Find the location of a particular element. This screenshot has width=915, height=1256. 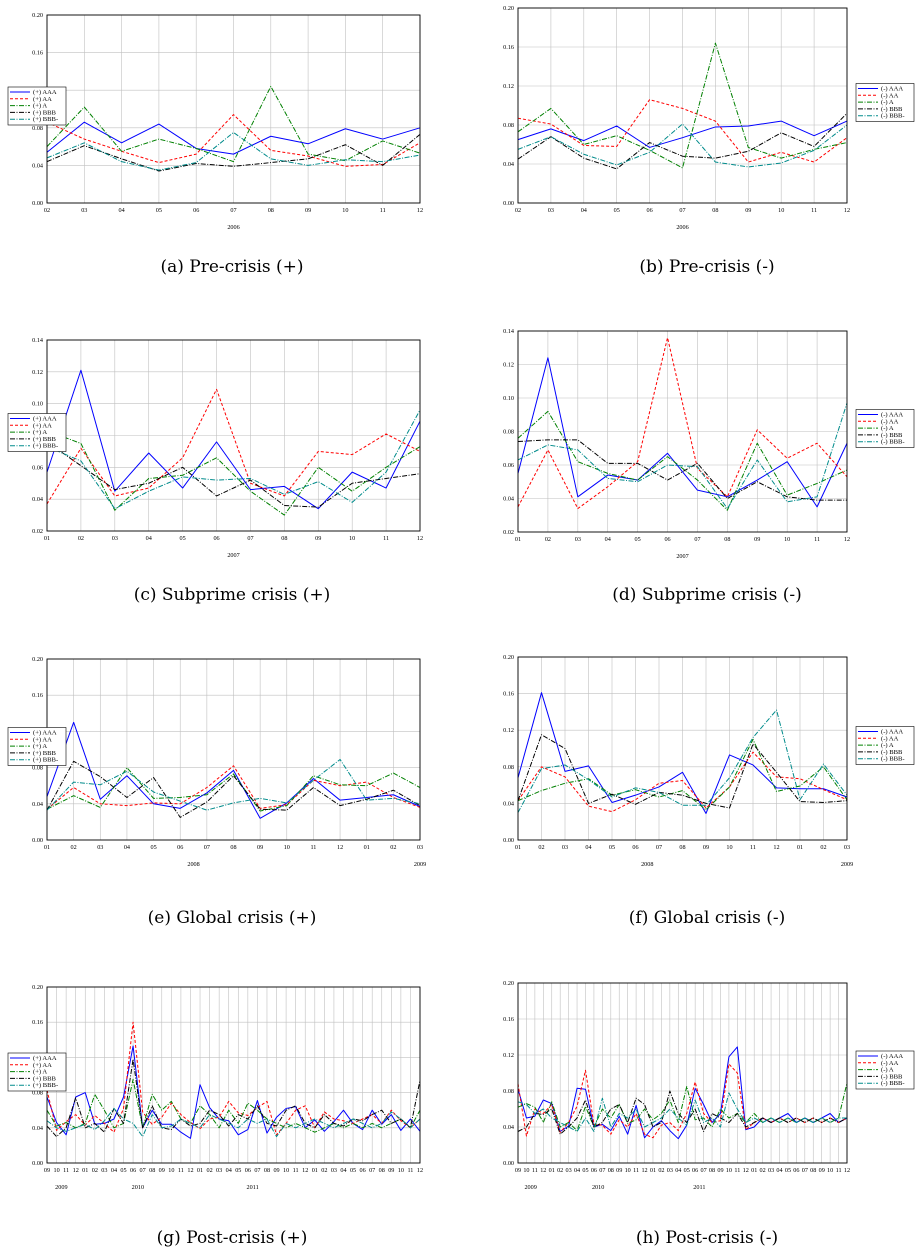

year-label: 2010 is located at coordinates (598, 1187).